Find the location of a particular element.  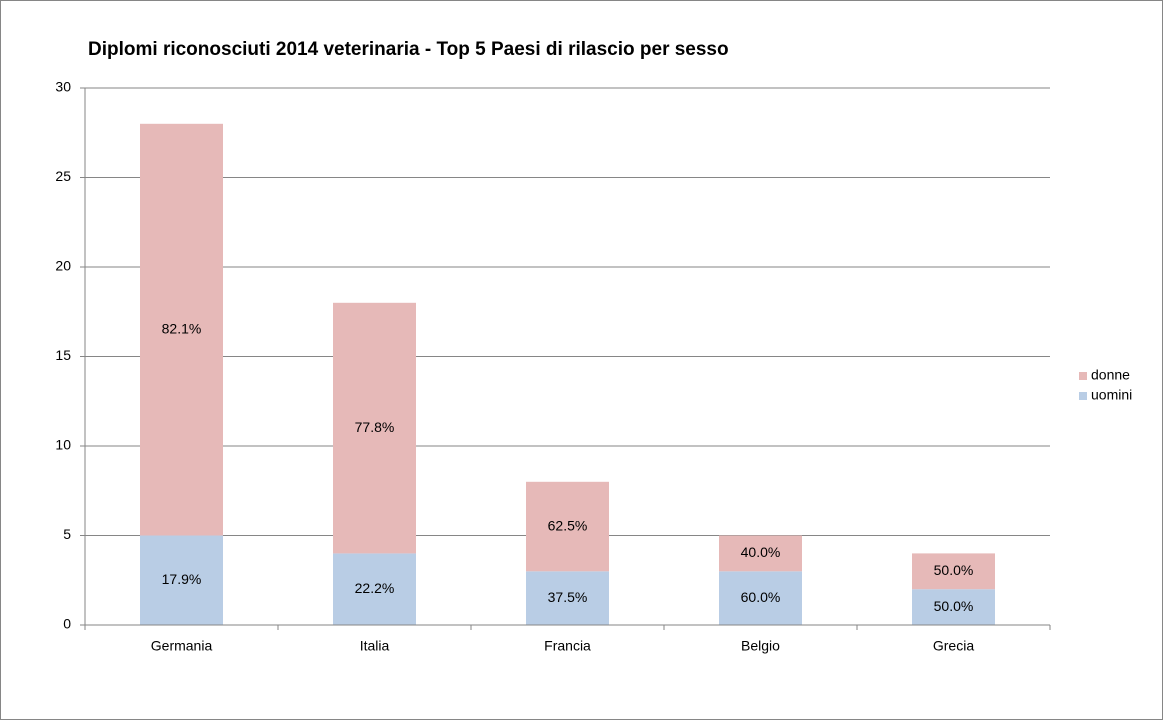

data-label: 60.0% is located at coordinates (761, 597).